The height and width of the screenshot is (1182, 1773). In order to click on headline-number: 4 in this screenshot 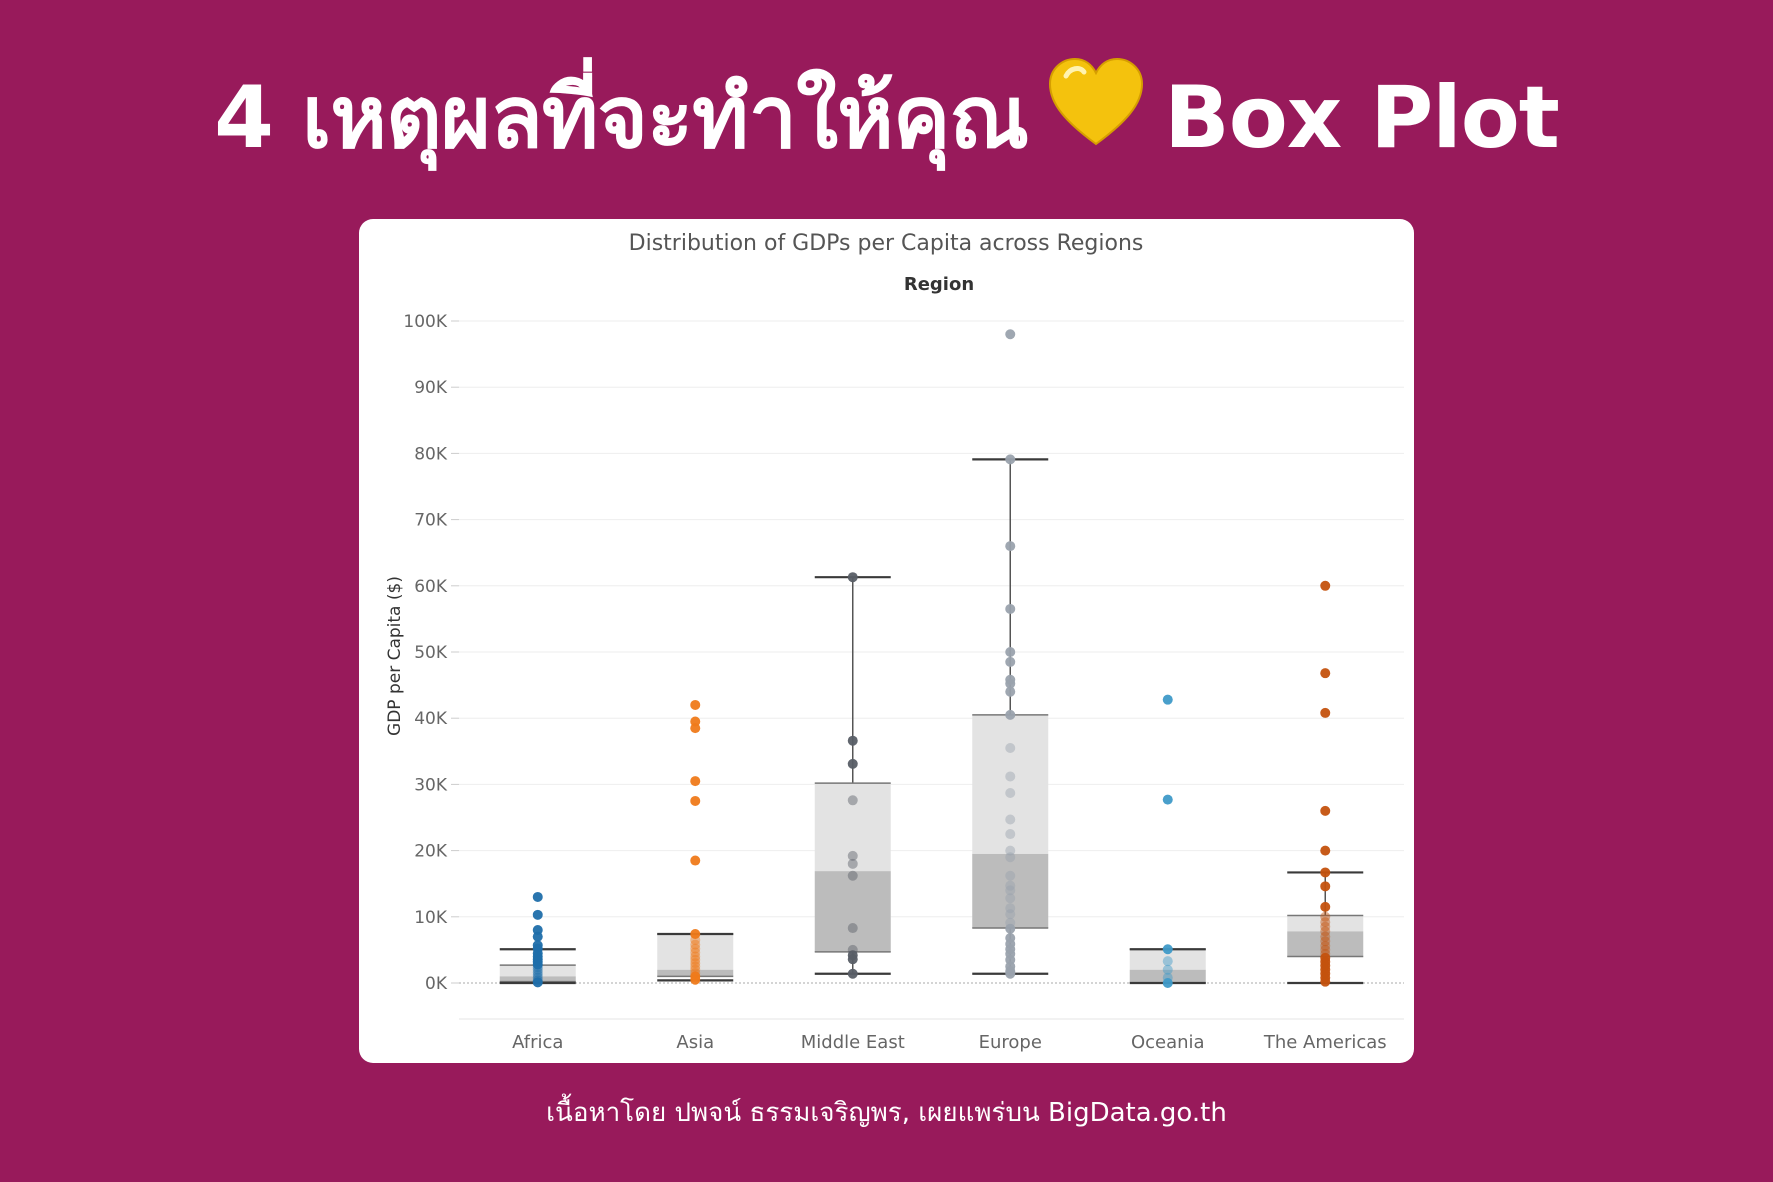, I will do `click(244, 118)`.